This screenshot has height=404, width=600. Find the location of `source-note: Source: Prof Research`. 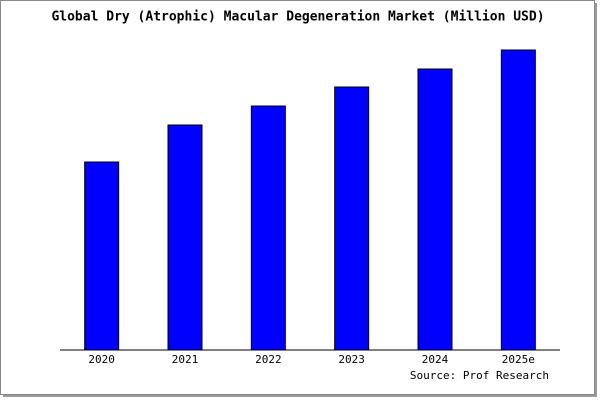

source-note: Source: Prof Research is located at coordinates (479, 375).